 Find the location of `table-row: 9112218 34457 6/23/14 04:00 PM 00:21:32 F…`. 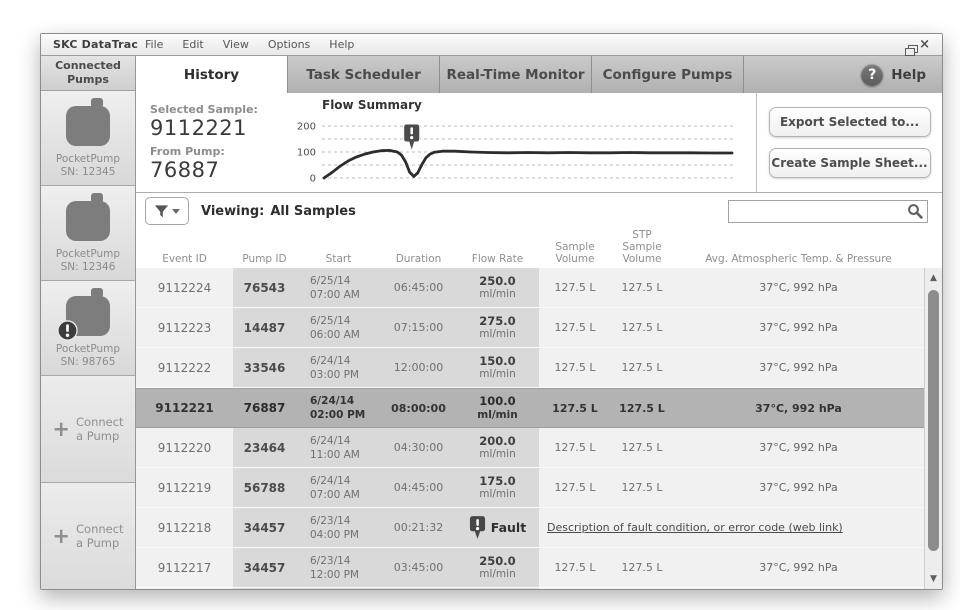

table-row: 9112218 34457 6/23/14 04:00 PM 00:21:32 F… is located at coordinates (530, 528).